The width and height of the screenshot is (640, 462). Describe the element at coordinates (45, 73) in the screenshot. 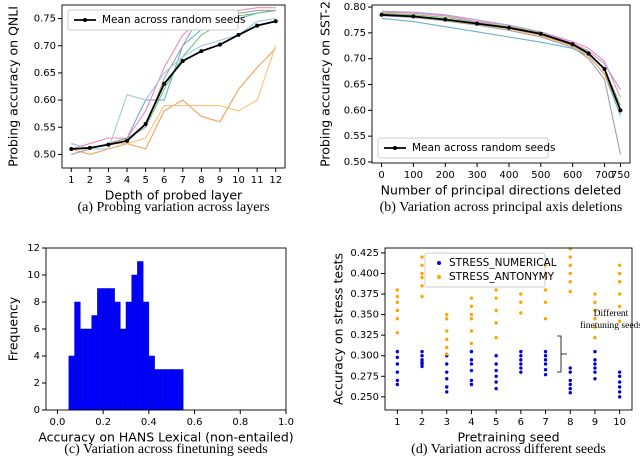

I see `y-tick-label: 0.65` at that location.